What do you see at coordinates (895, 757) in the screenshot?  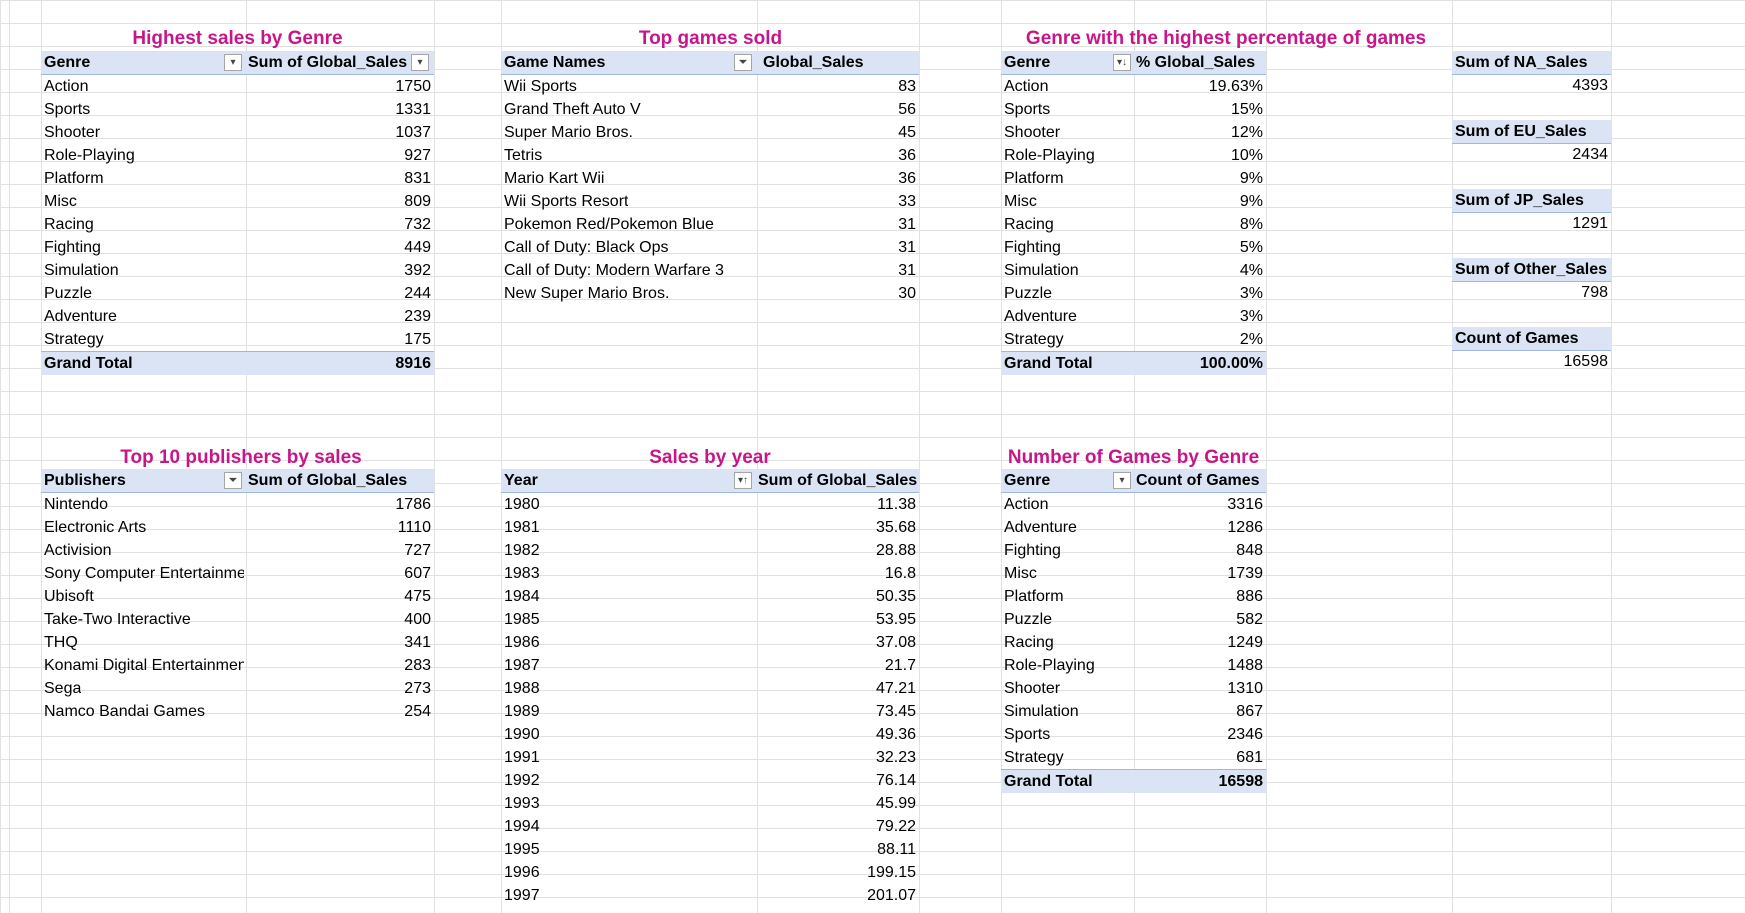 I see `row-value: 32.23` at bounding box center [895, 757].